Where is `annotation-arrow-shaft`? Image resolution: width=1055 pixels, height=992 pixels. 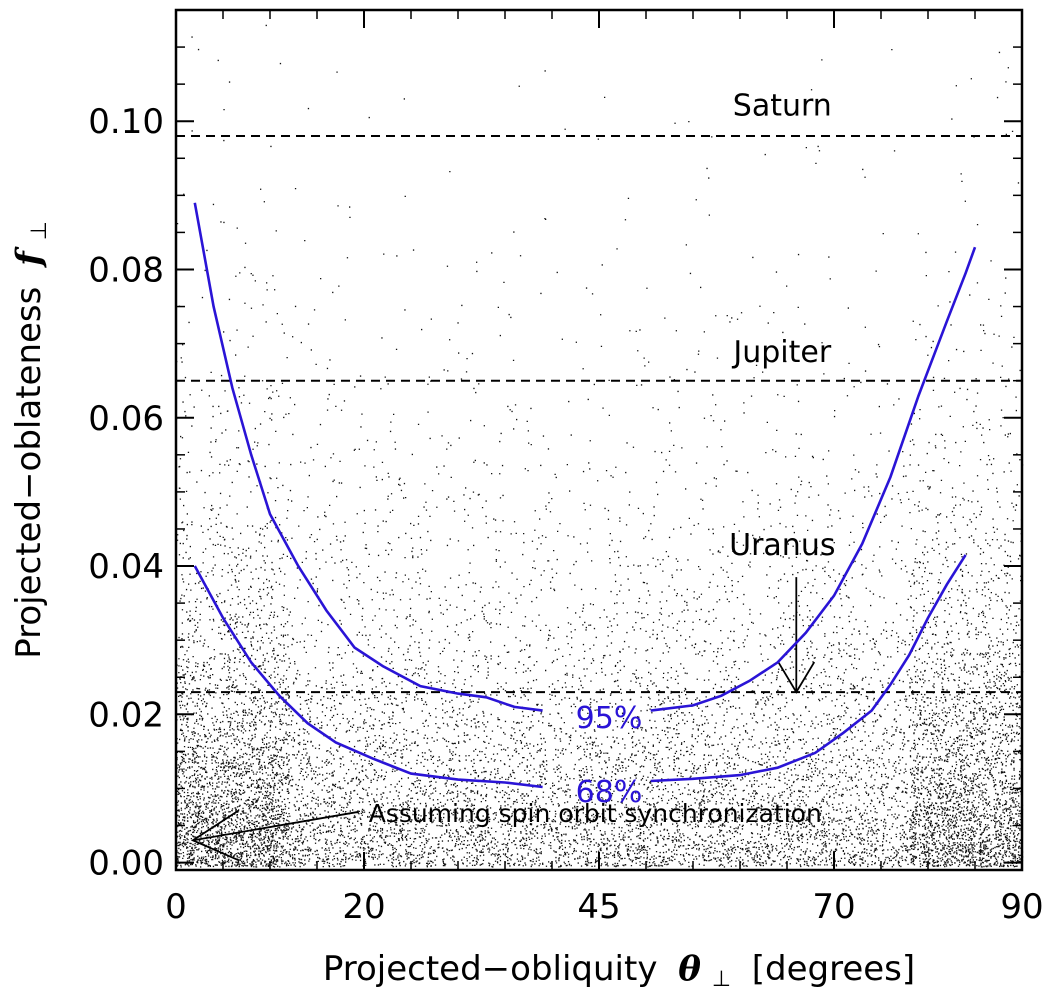
annotation-arrow-shaft is located at coordinates (275, 826).